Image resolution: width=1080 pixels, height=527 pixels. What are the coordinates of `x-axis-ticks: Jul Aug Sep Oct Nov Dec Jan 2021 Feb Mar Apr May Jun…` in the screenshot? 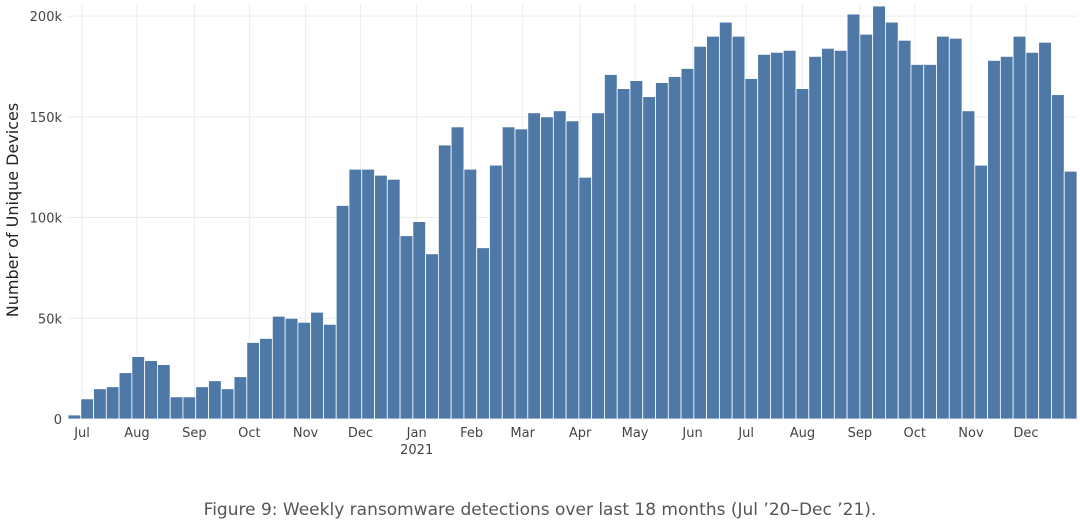 It's located at (555, 442).